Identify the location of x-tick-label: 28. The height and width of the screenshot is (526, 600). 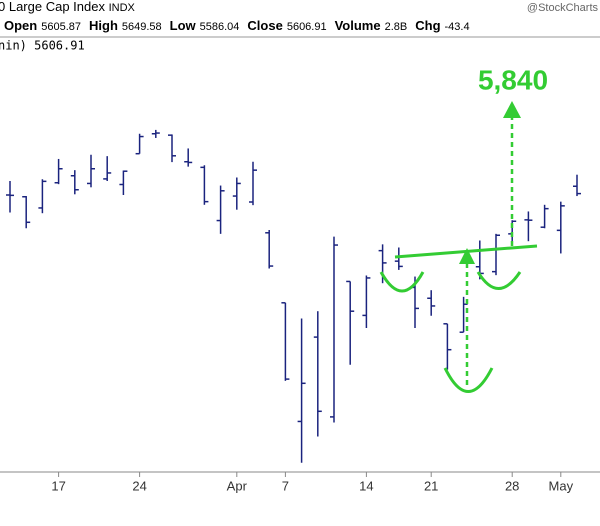
(512, 485).